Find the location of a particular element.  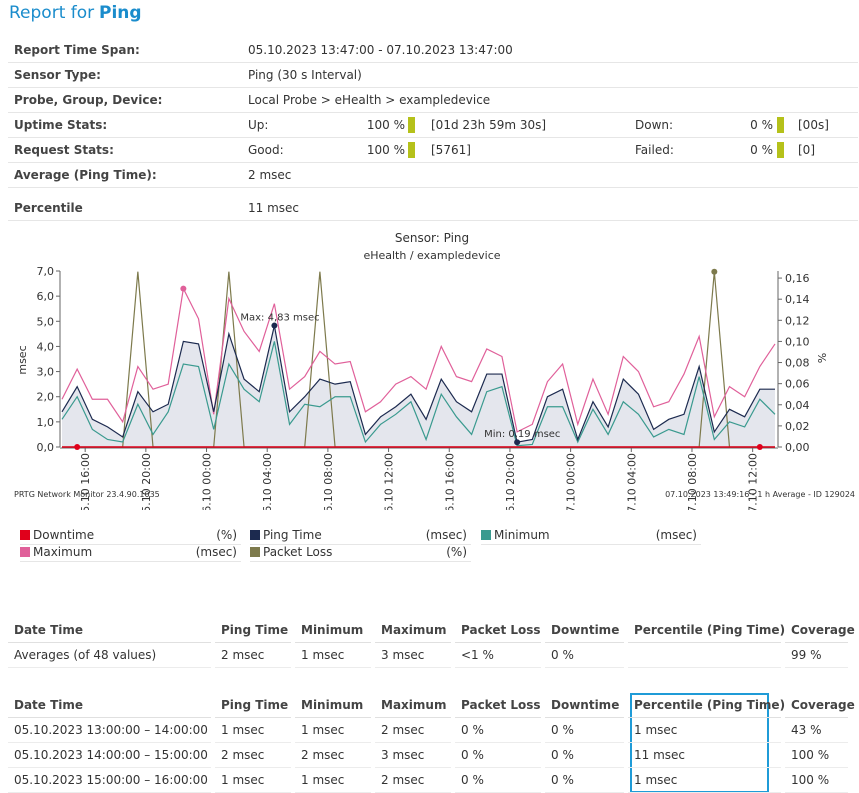

summary-label: Uptime Stats: is located at coordinates (61, 125).